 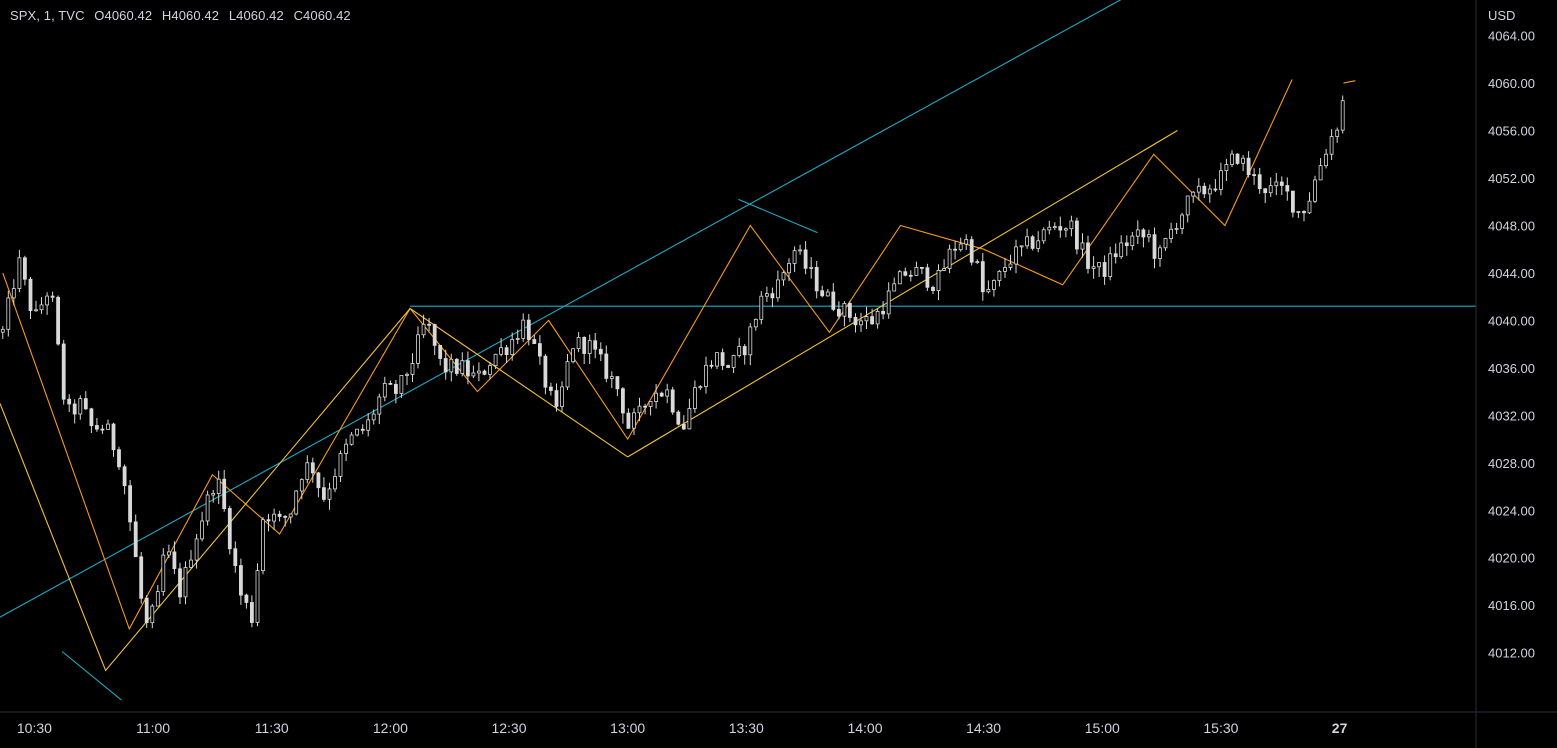 What do you see at coordinates (508, 728) in the screenshot?
I see `time-tick-4: 12:30` at bounding box center [508, 728].